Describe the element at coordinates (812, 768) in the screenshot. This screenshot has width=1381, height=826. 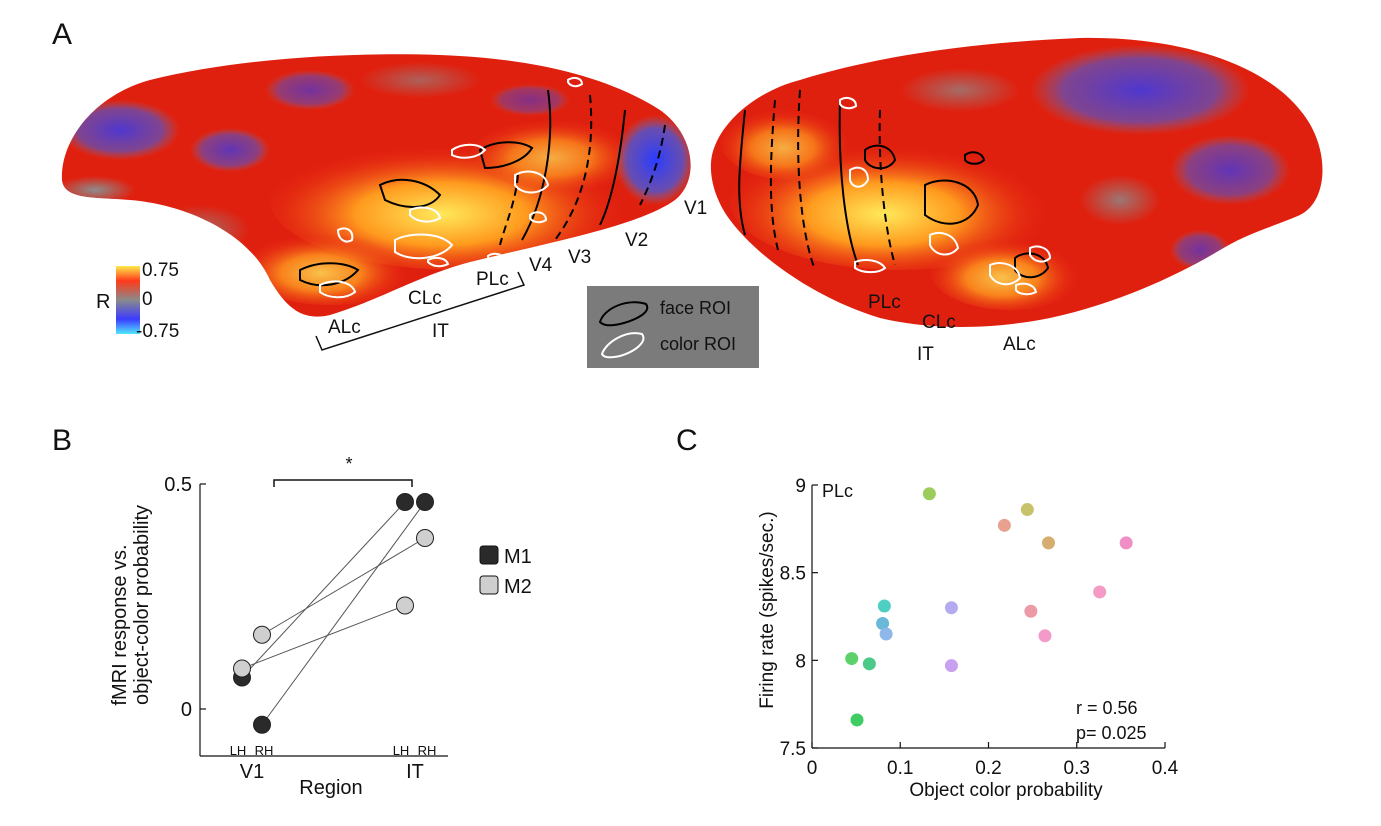
I see `panel-c-x-tick-label: 0` at that location.